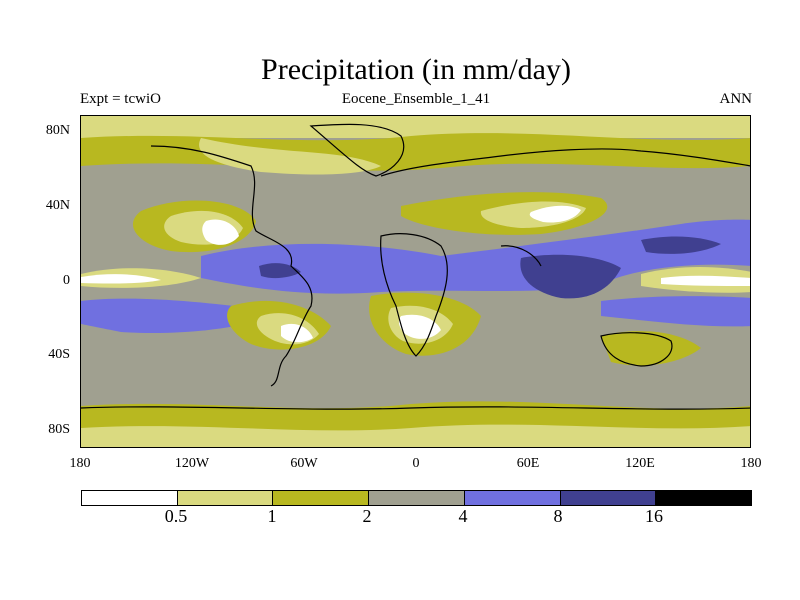  What do you see at coordinates (416, 463) in the screenshot?
I see `lon-label-0: 0` at bounding box center [416, 463].